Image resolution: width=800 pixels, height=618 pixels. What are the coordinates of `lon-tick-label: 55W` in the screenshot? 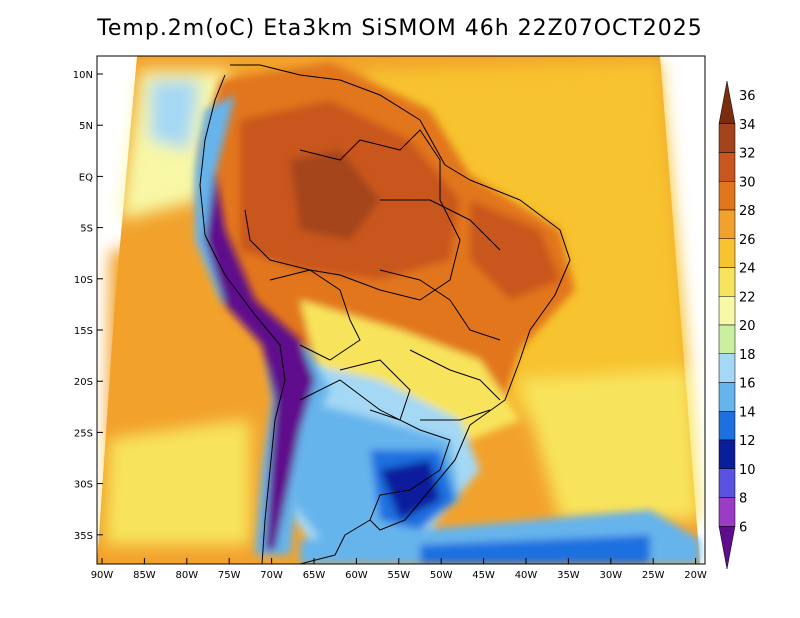 It's located at (398, 575).